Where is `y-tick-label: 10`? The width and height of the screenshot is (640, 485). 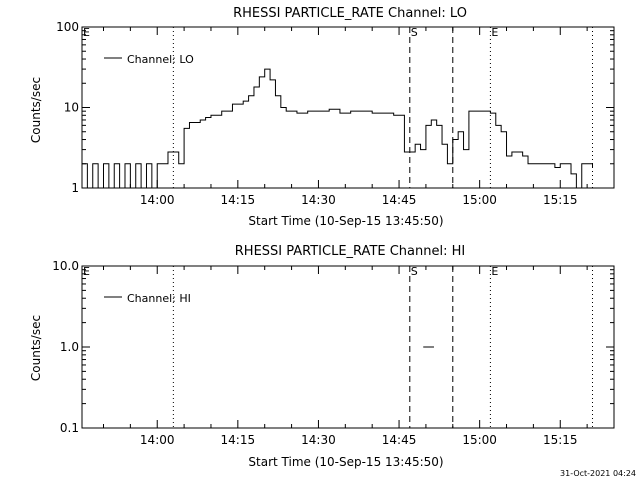 y-tick-label: 10 is located at coordinates (71, 108).